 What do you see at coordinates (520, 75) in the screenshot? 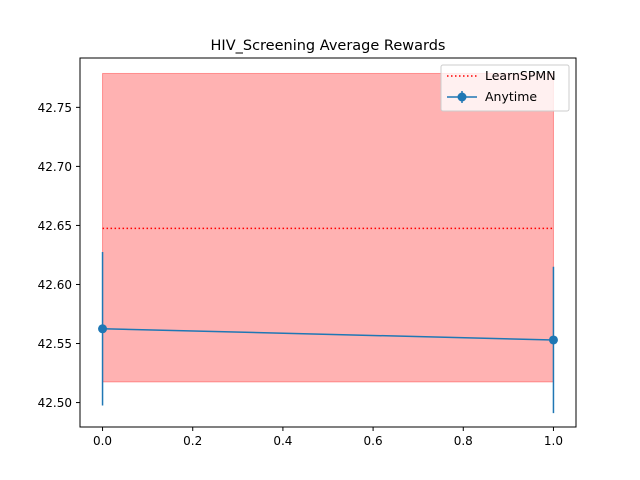
I see `legend-learnspmn-label: LearnSPMN` at bounding box center [520, 75].